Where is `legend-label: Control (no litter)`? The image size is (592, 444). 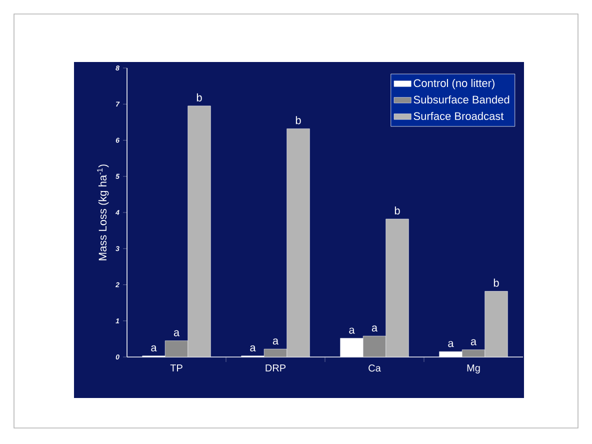 legend-label: Control (no litter) is located at coordinates (454, 84).